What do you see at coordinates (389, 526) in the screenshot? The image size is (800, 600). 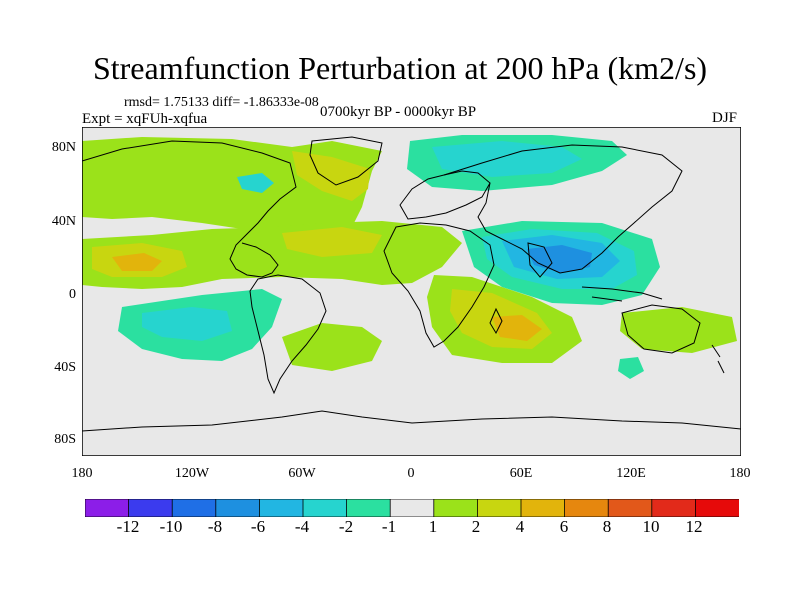 I see `colorbar-label: -1` at bounding box center [389, 526].